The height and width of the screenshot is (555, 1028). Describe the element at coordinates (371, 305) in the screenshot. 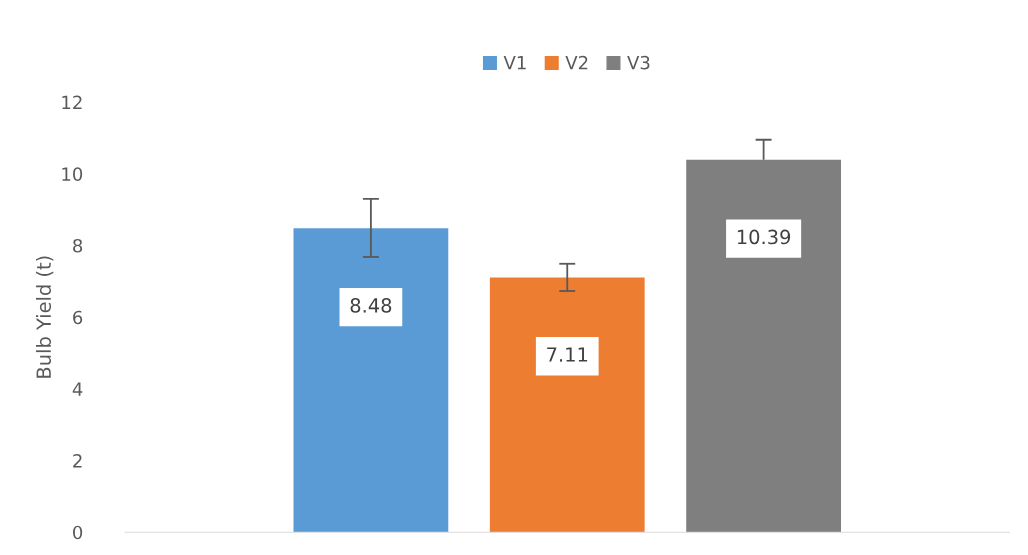

I see `data-label: 8.48` at that location.